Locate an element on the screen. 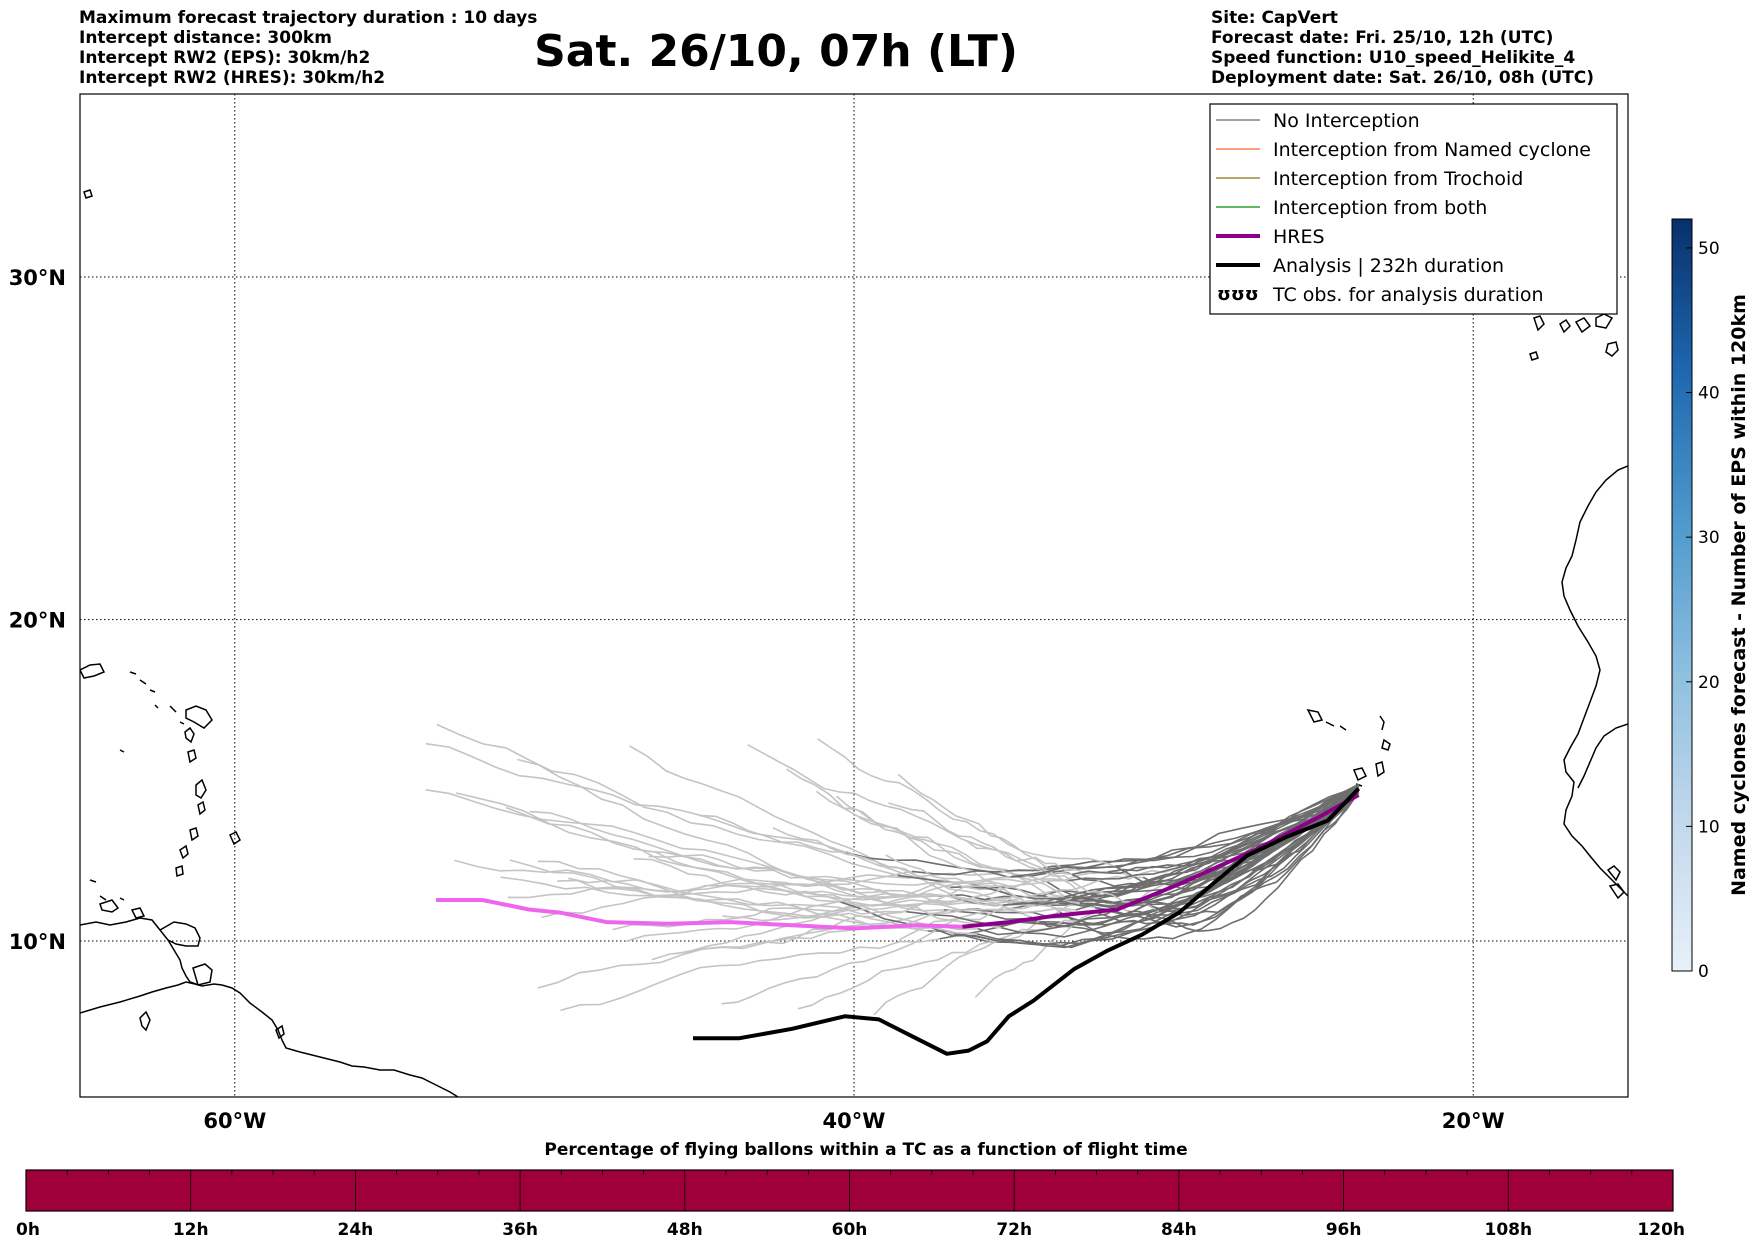 The image size is (1752, 1241). colorbar-bottom-ticks: 0h 12h 24h 36h 48h 60h 72h 84h 96h 108h 120h is located at coordinates (850, 1205).